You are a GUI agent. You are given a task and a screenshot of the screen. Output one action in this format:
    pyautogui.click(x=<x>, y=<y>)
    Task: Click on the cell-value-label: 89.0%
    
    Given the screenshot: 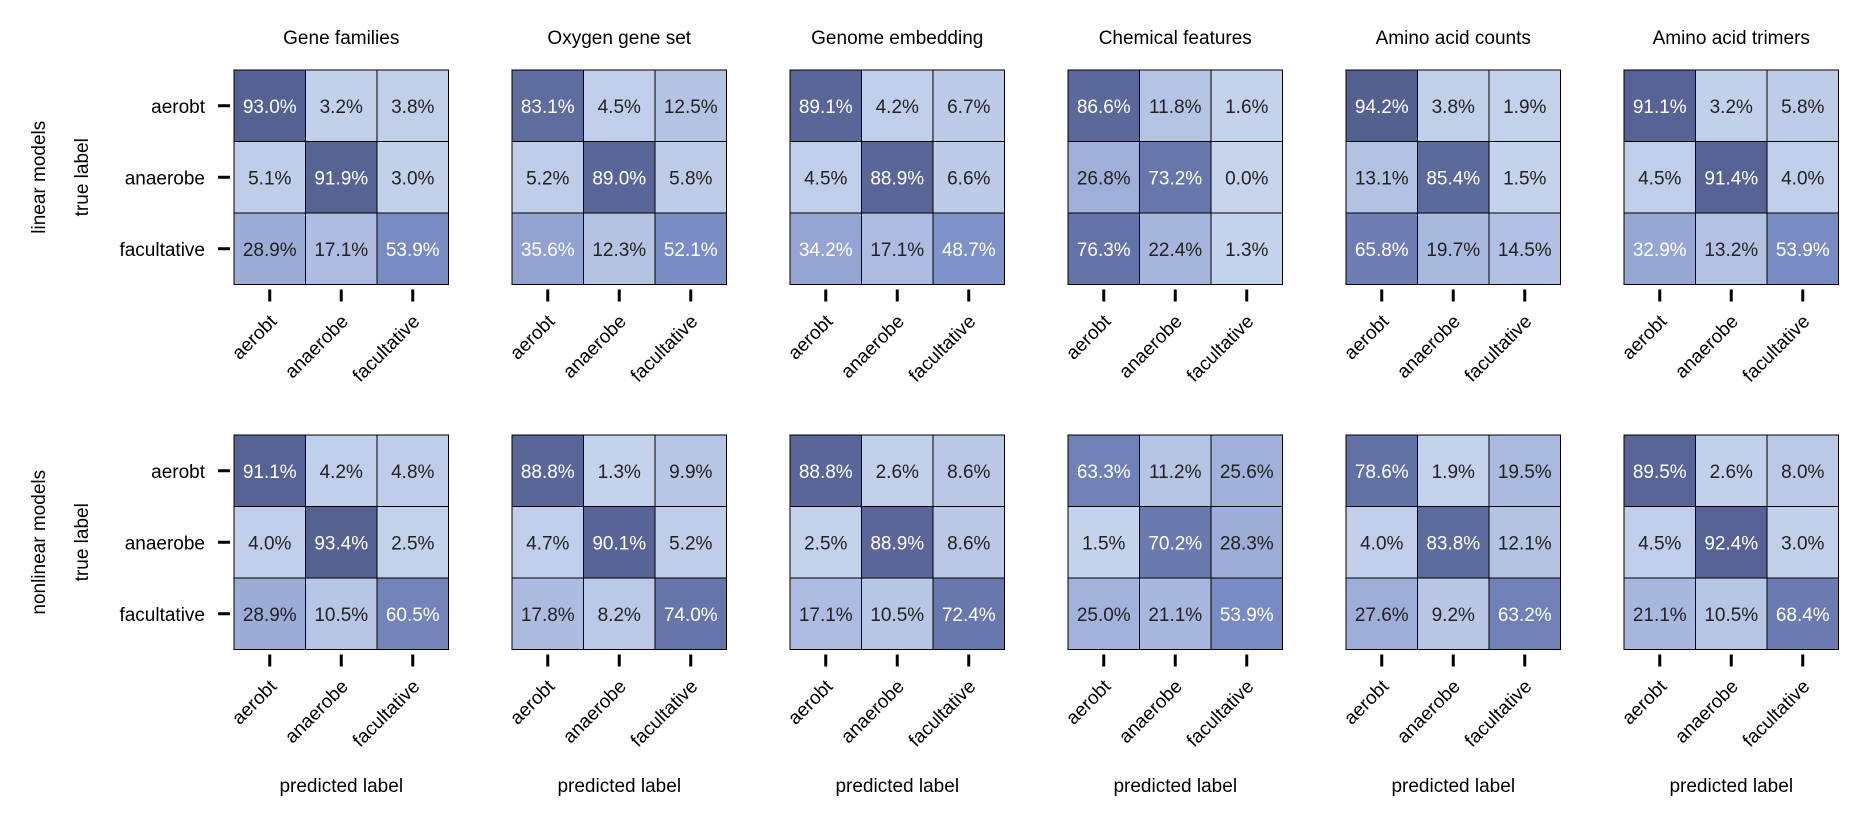 What is the action you would take?
    pyautogui.click(x=619, y=178)
    